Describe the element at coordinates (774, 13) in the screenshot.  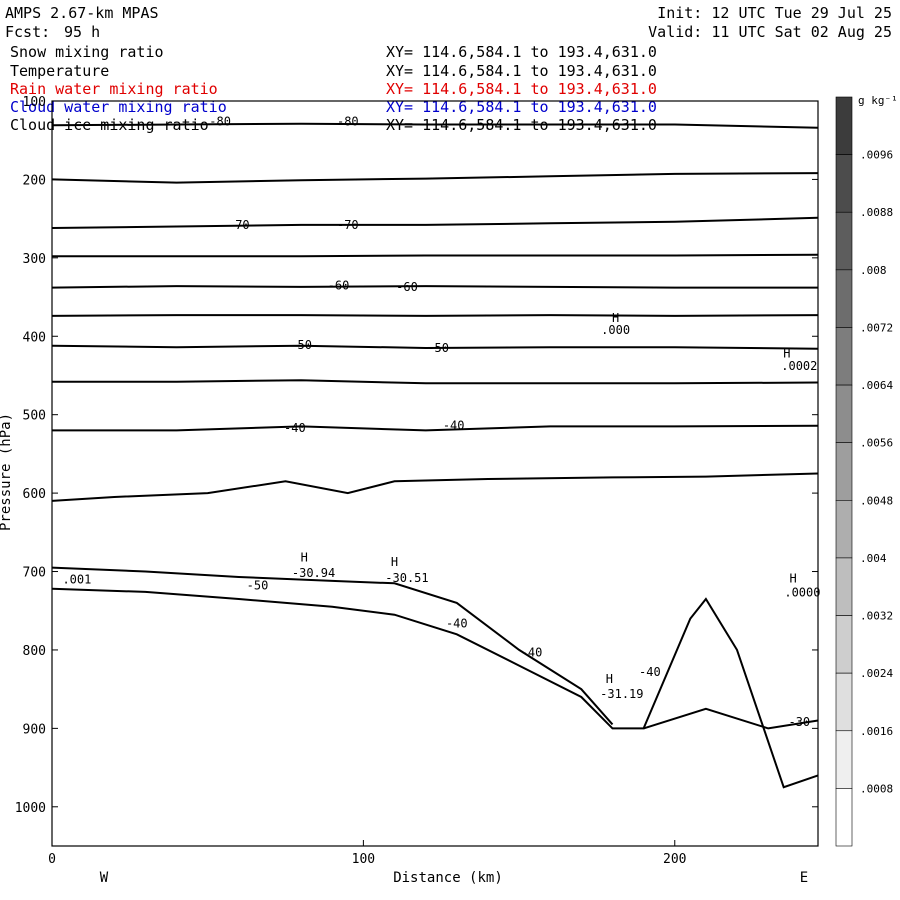
I see `init-time: Init: 12 UTC Tue 29 Jul 25` at that location.